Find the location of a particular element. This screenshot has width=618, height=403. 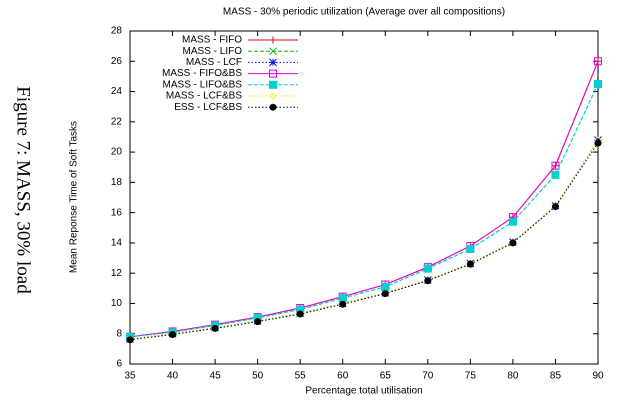

y-tick-label: 6 is located at coordinates (119, 364).